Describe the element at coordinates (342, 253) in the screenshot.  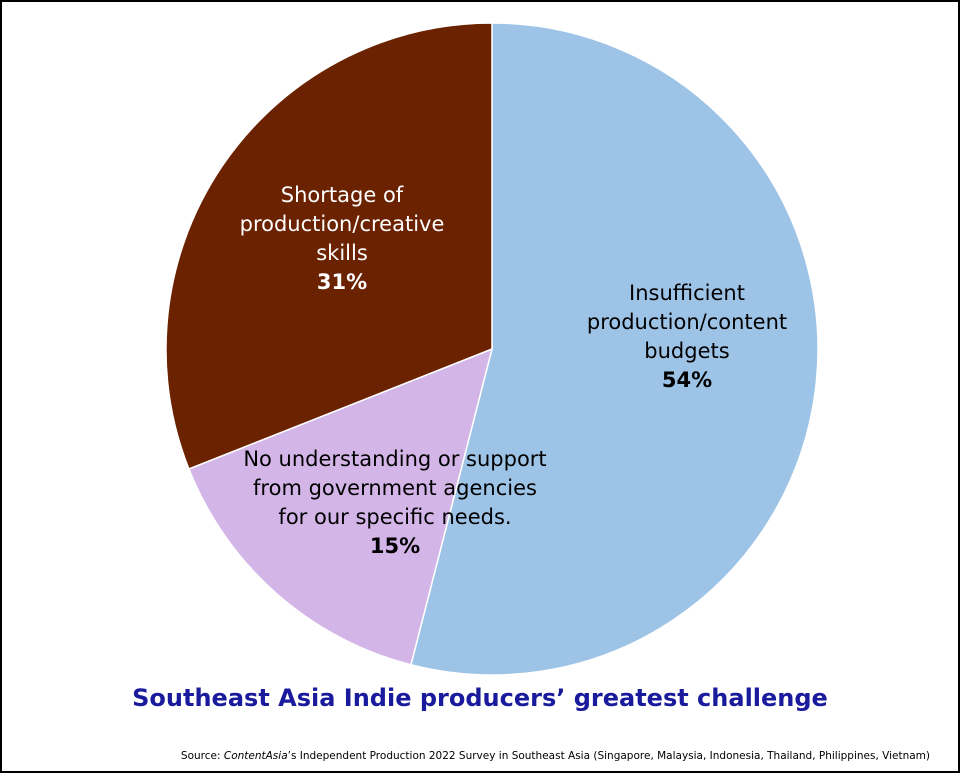
I see `slice-label-3-line-3: skills` at that location.